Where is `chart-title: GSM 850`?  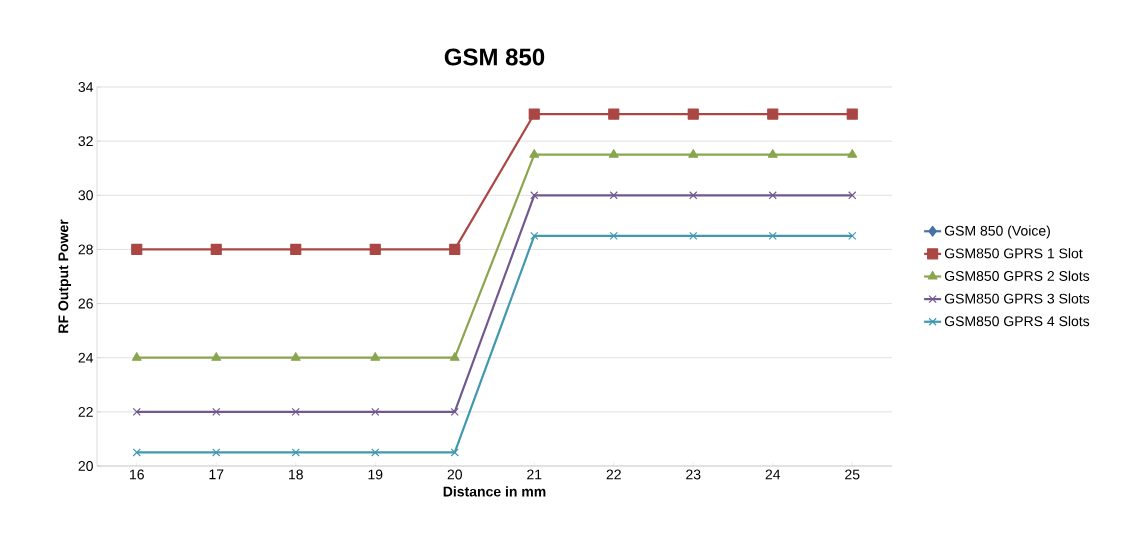 chart-title: GSM 850 is located at coordinates (494, 57).